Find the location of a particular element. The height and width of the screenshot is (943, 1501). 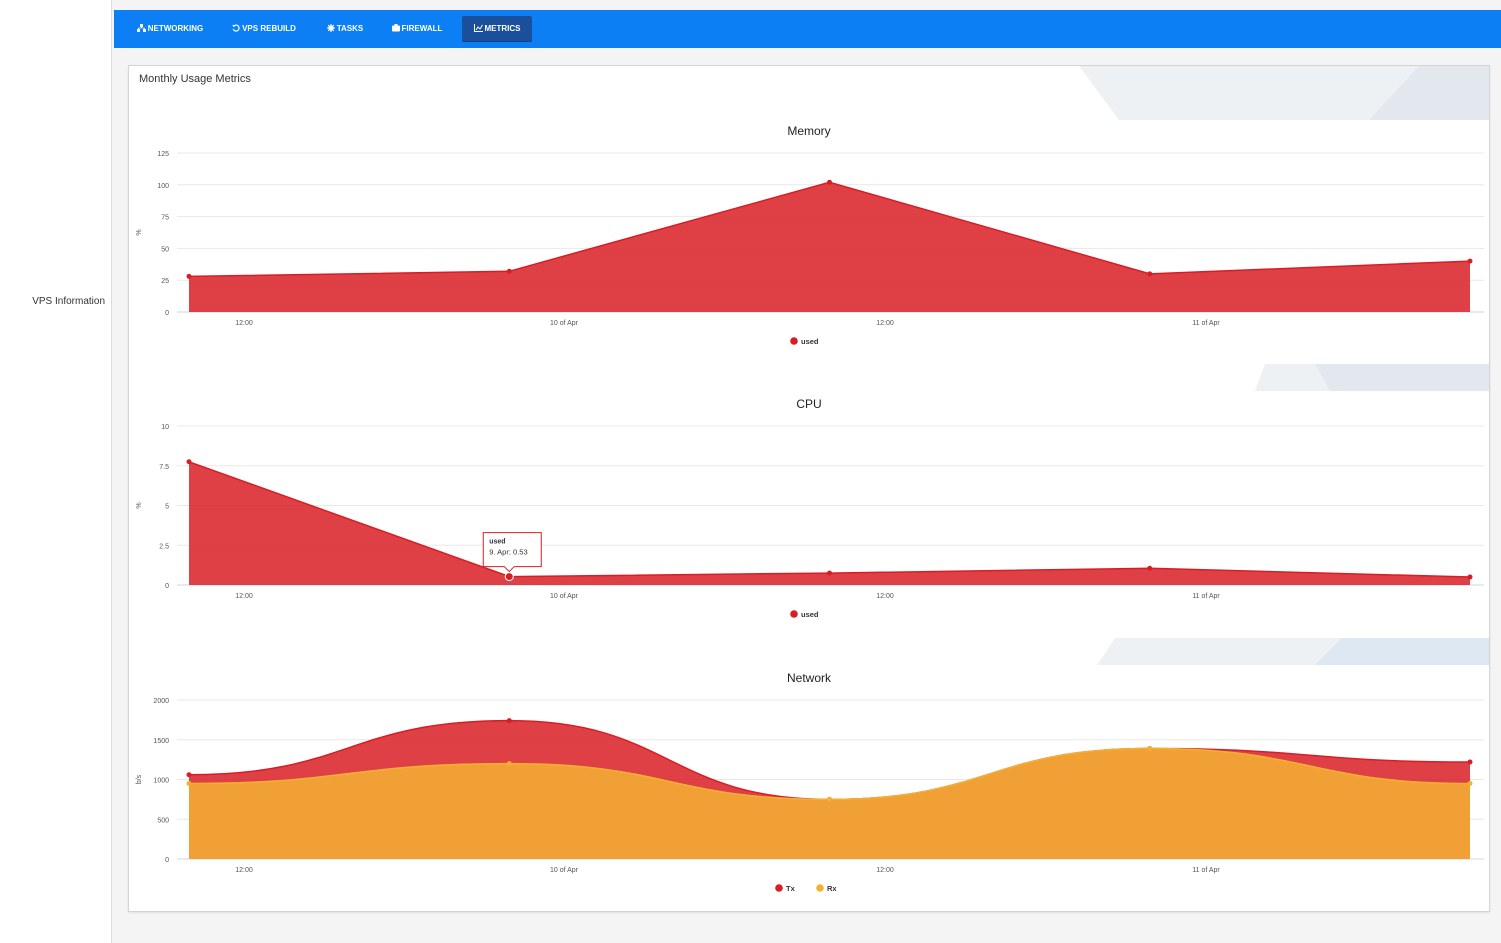

y-tick-label: 50 is located at coordinates (165, 249).